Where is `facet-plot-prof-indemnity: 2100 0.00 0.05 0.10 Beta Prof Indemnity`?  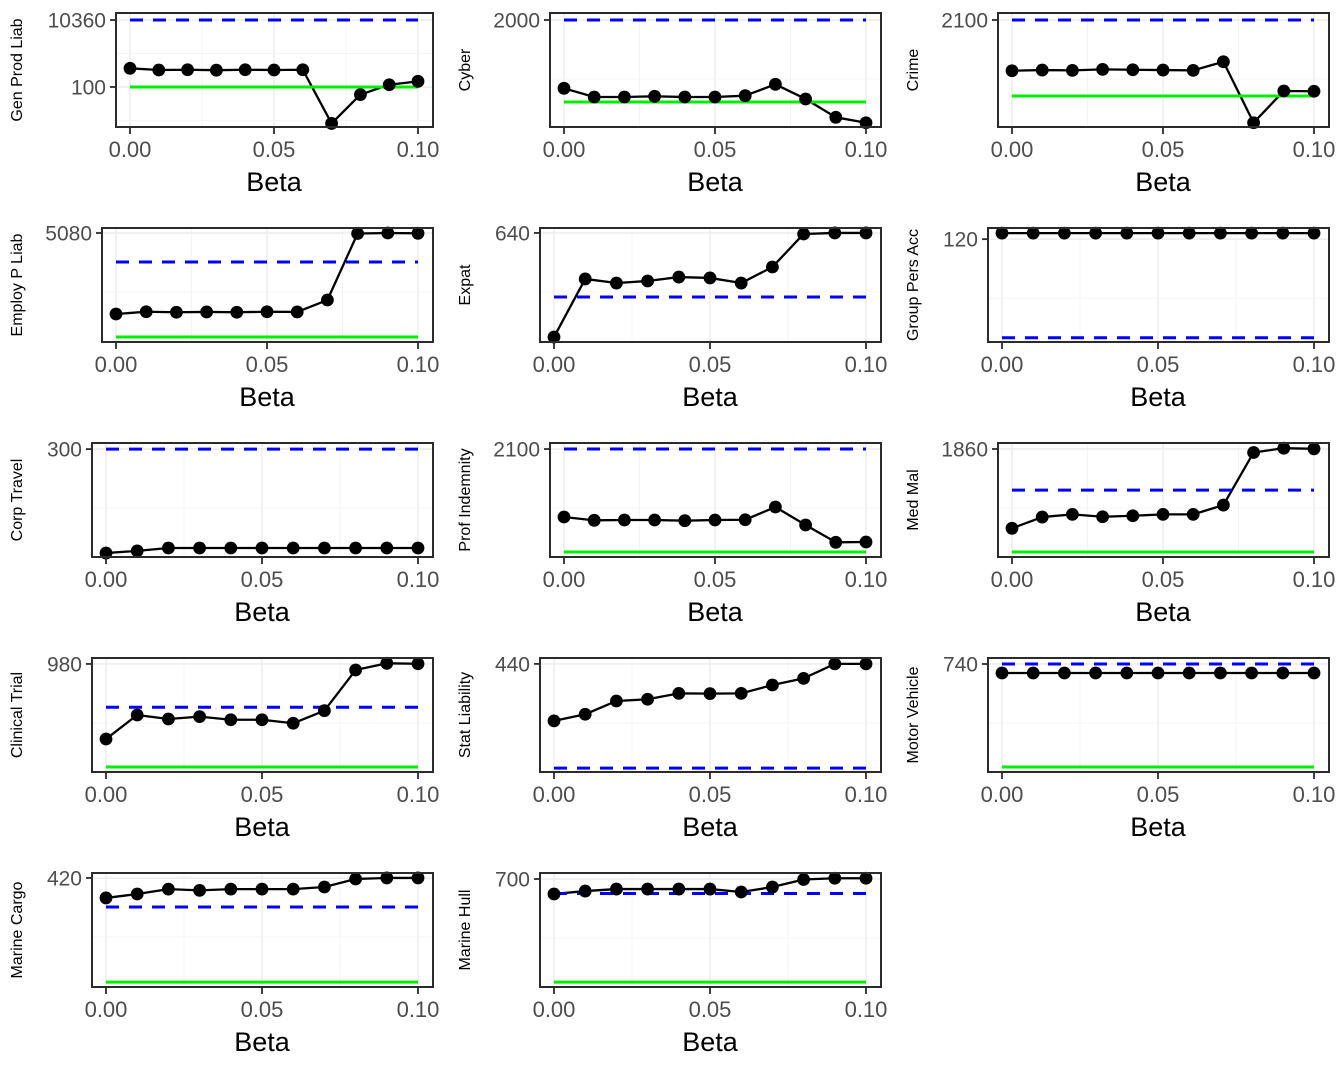 facet-plot-prof-indemnity: 2100 0.00 0.05 0.10 Beta Prof Indemnity is located at coordinates (672, 533).